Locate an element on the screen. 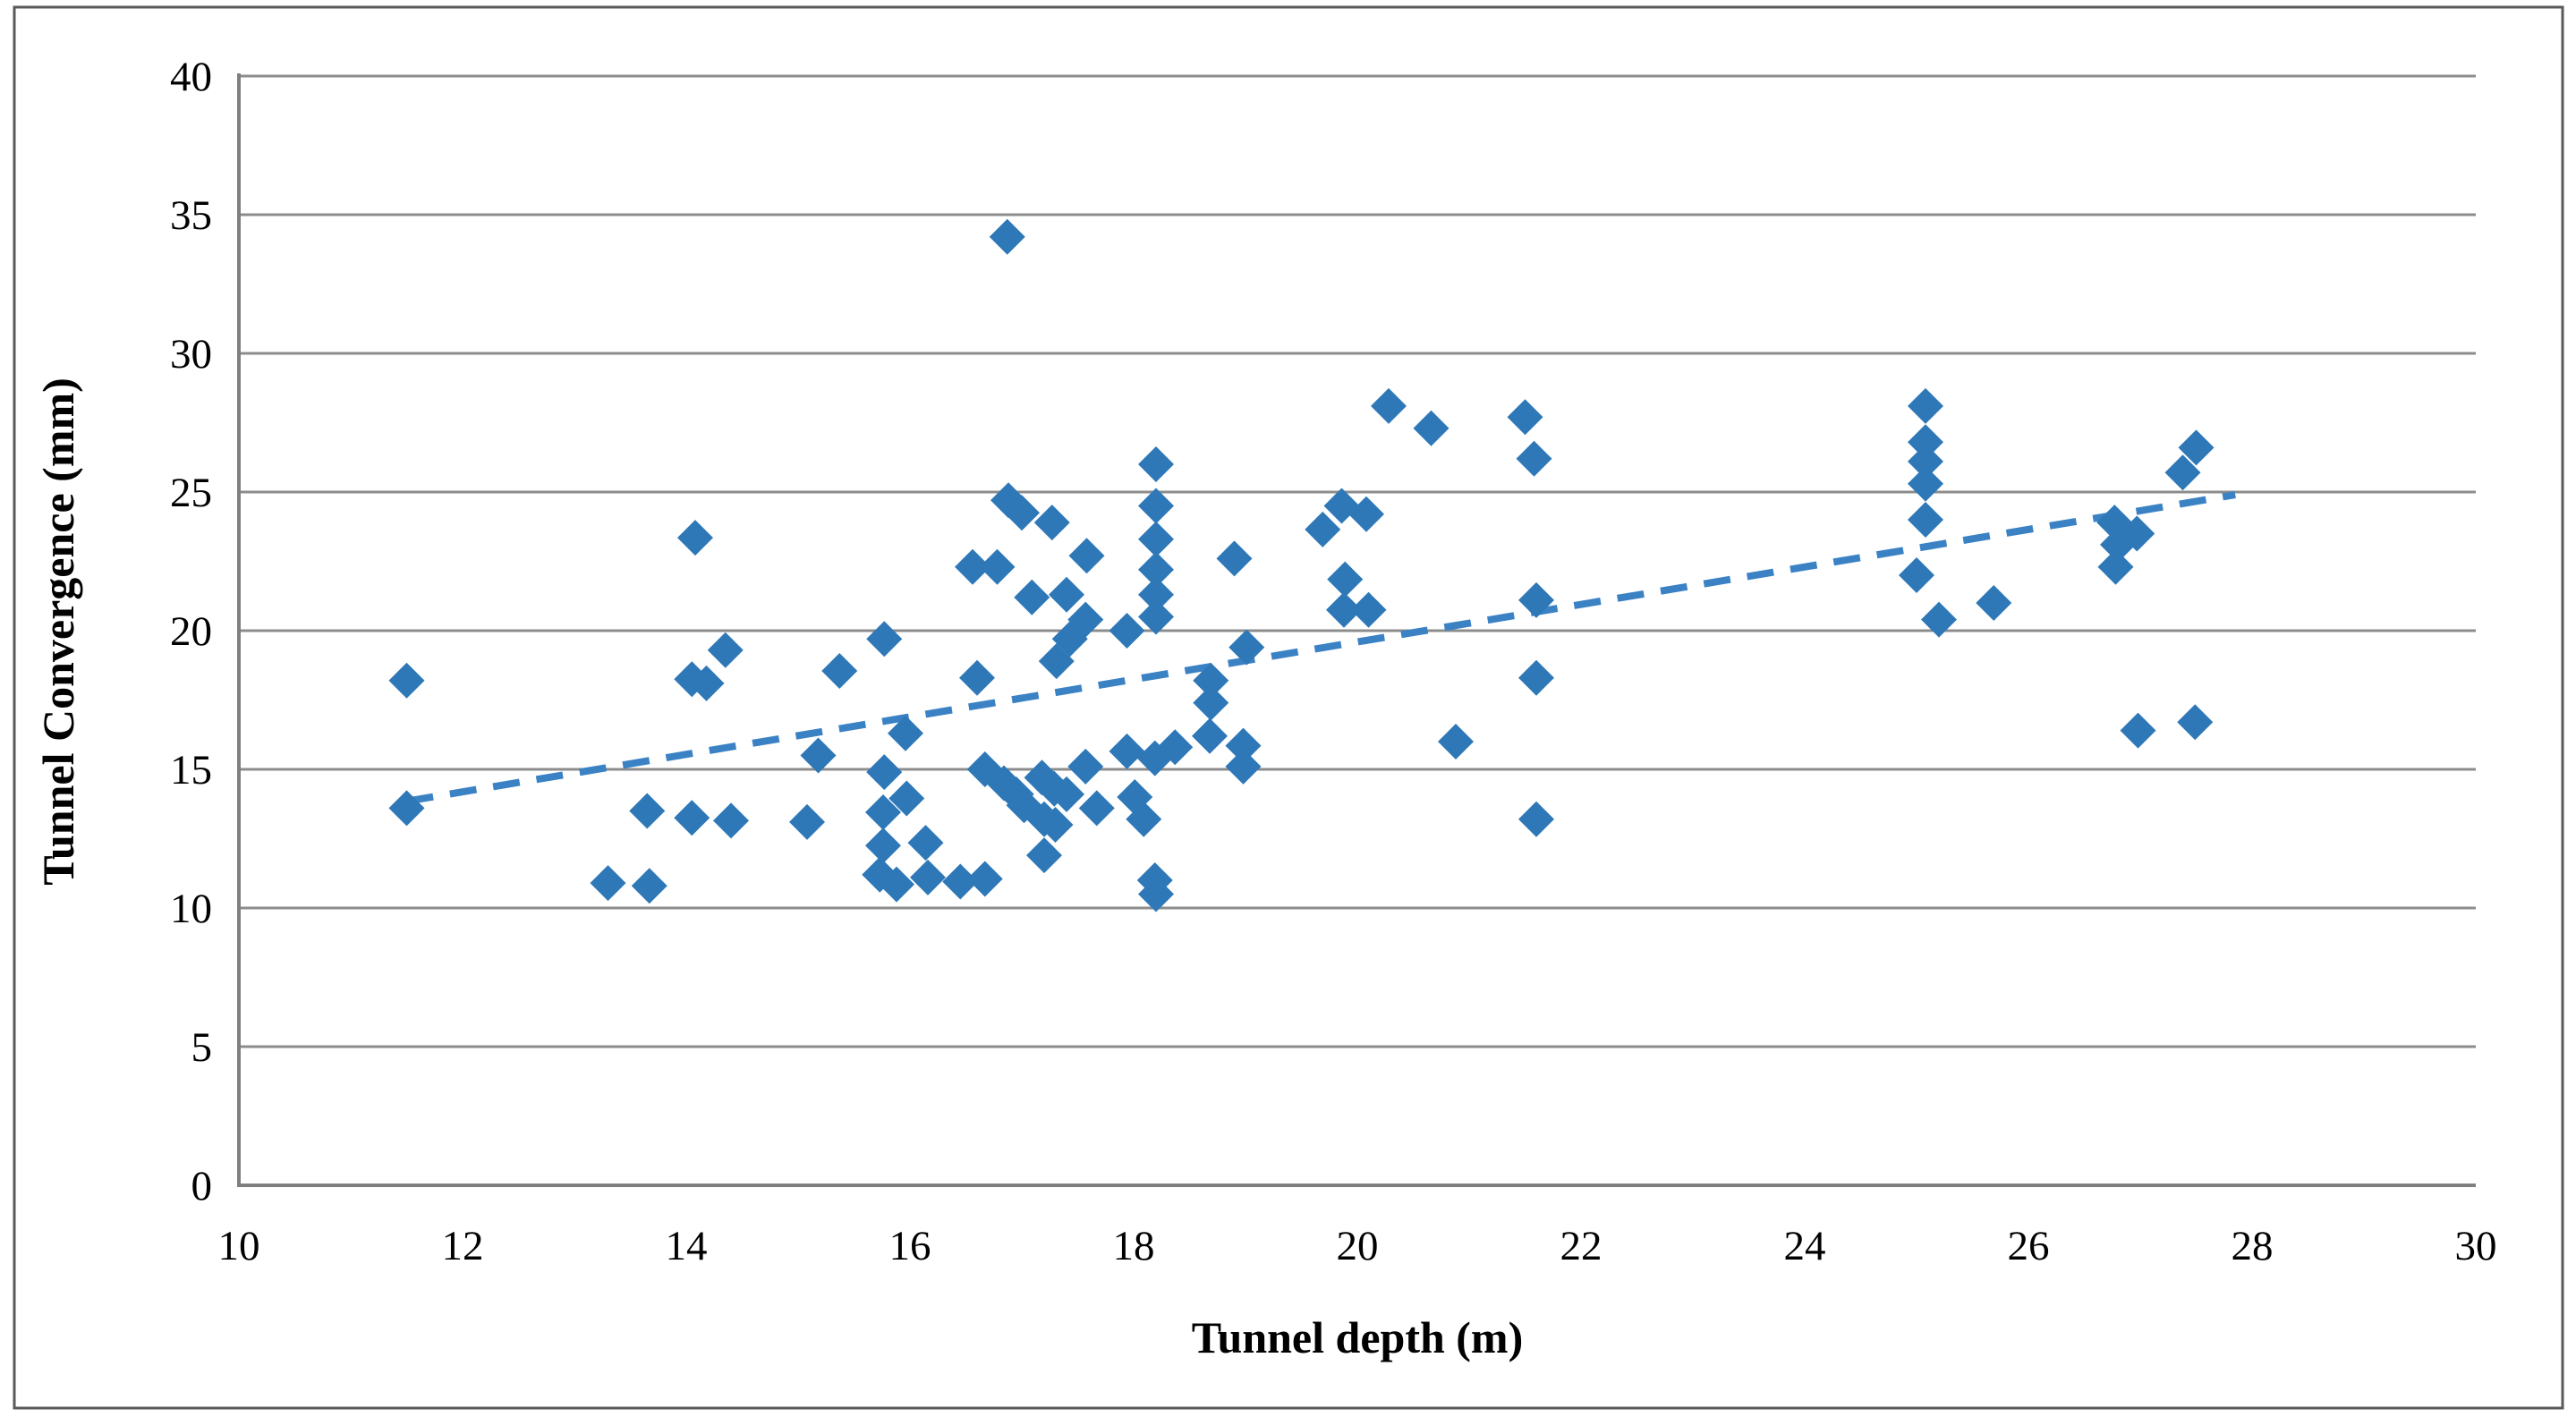 This screenshot has height=1417, width=2576. y-tick-label: 10 is located at coordinates (191, 909).